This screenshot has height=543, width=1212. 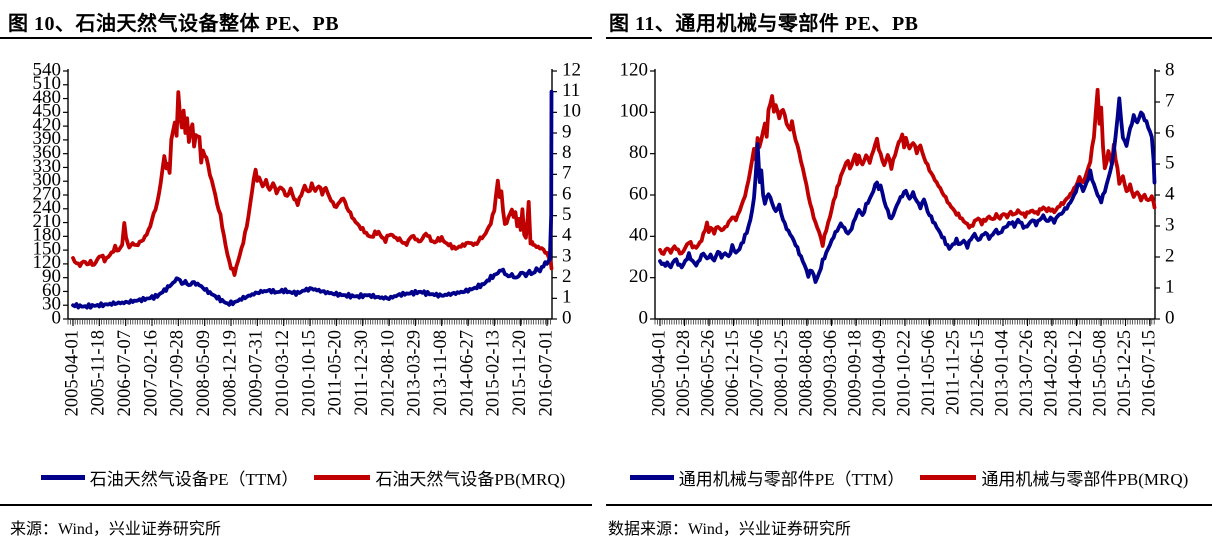 What do you see at coordinates (439, 477) in the screenshot?
I see `legend-item-pb: 石油天然气设备PB(MRQ)` at bounding box center [439, 477].